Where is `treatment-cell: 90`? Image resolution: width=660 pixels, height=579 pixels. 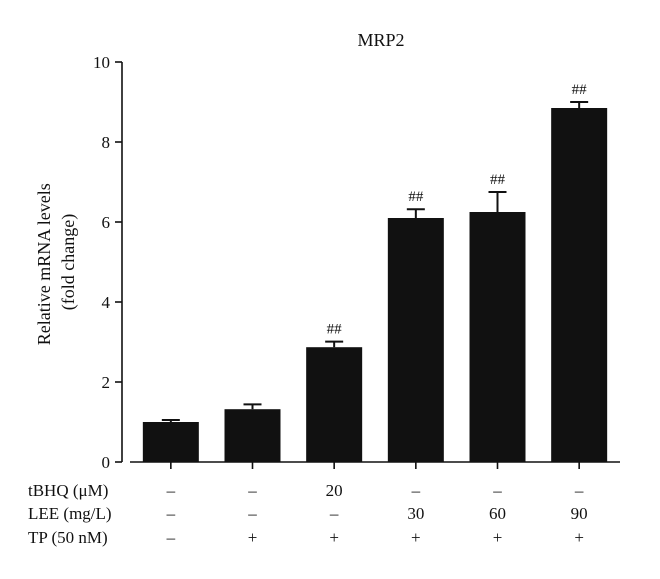
treatment-cell: 90 is located at coordinates (579, 513).